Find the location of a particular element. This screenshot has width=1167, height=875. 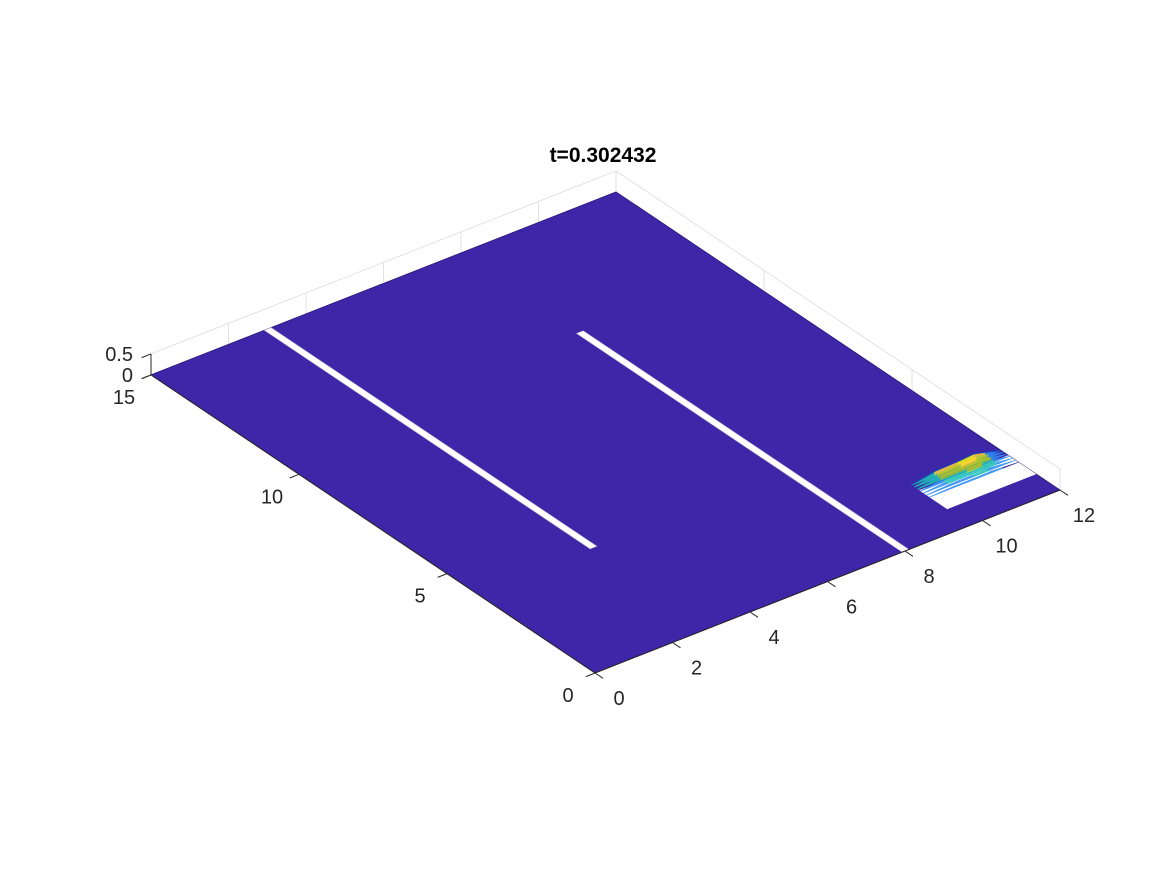

chart-title: t=0.302432 is located at coordinates (603, 155).